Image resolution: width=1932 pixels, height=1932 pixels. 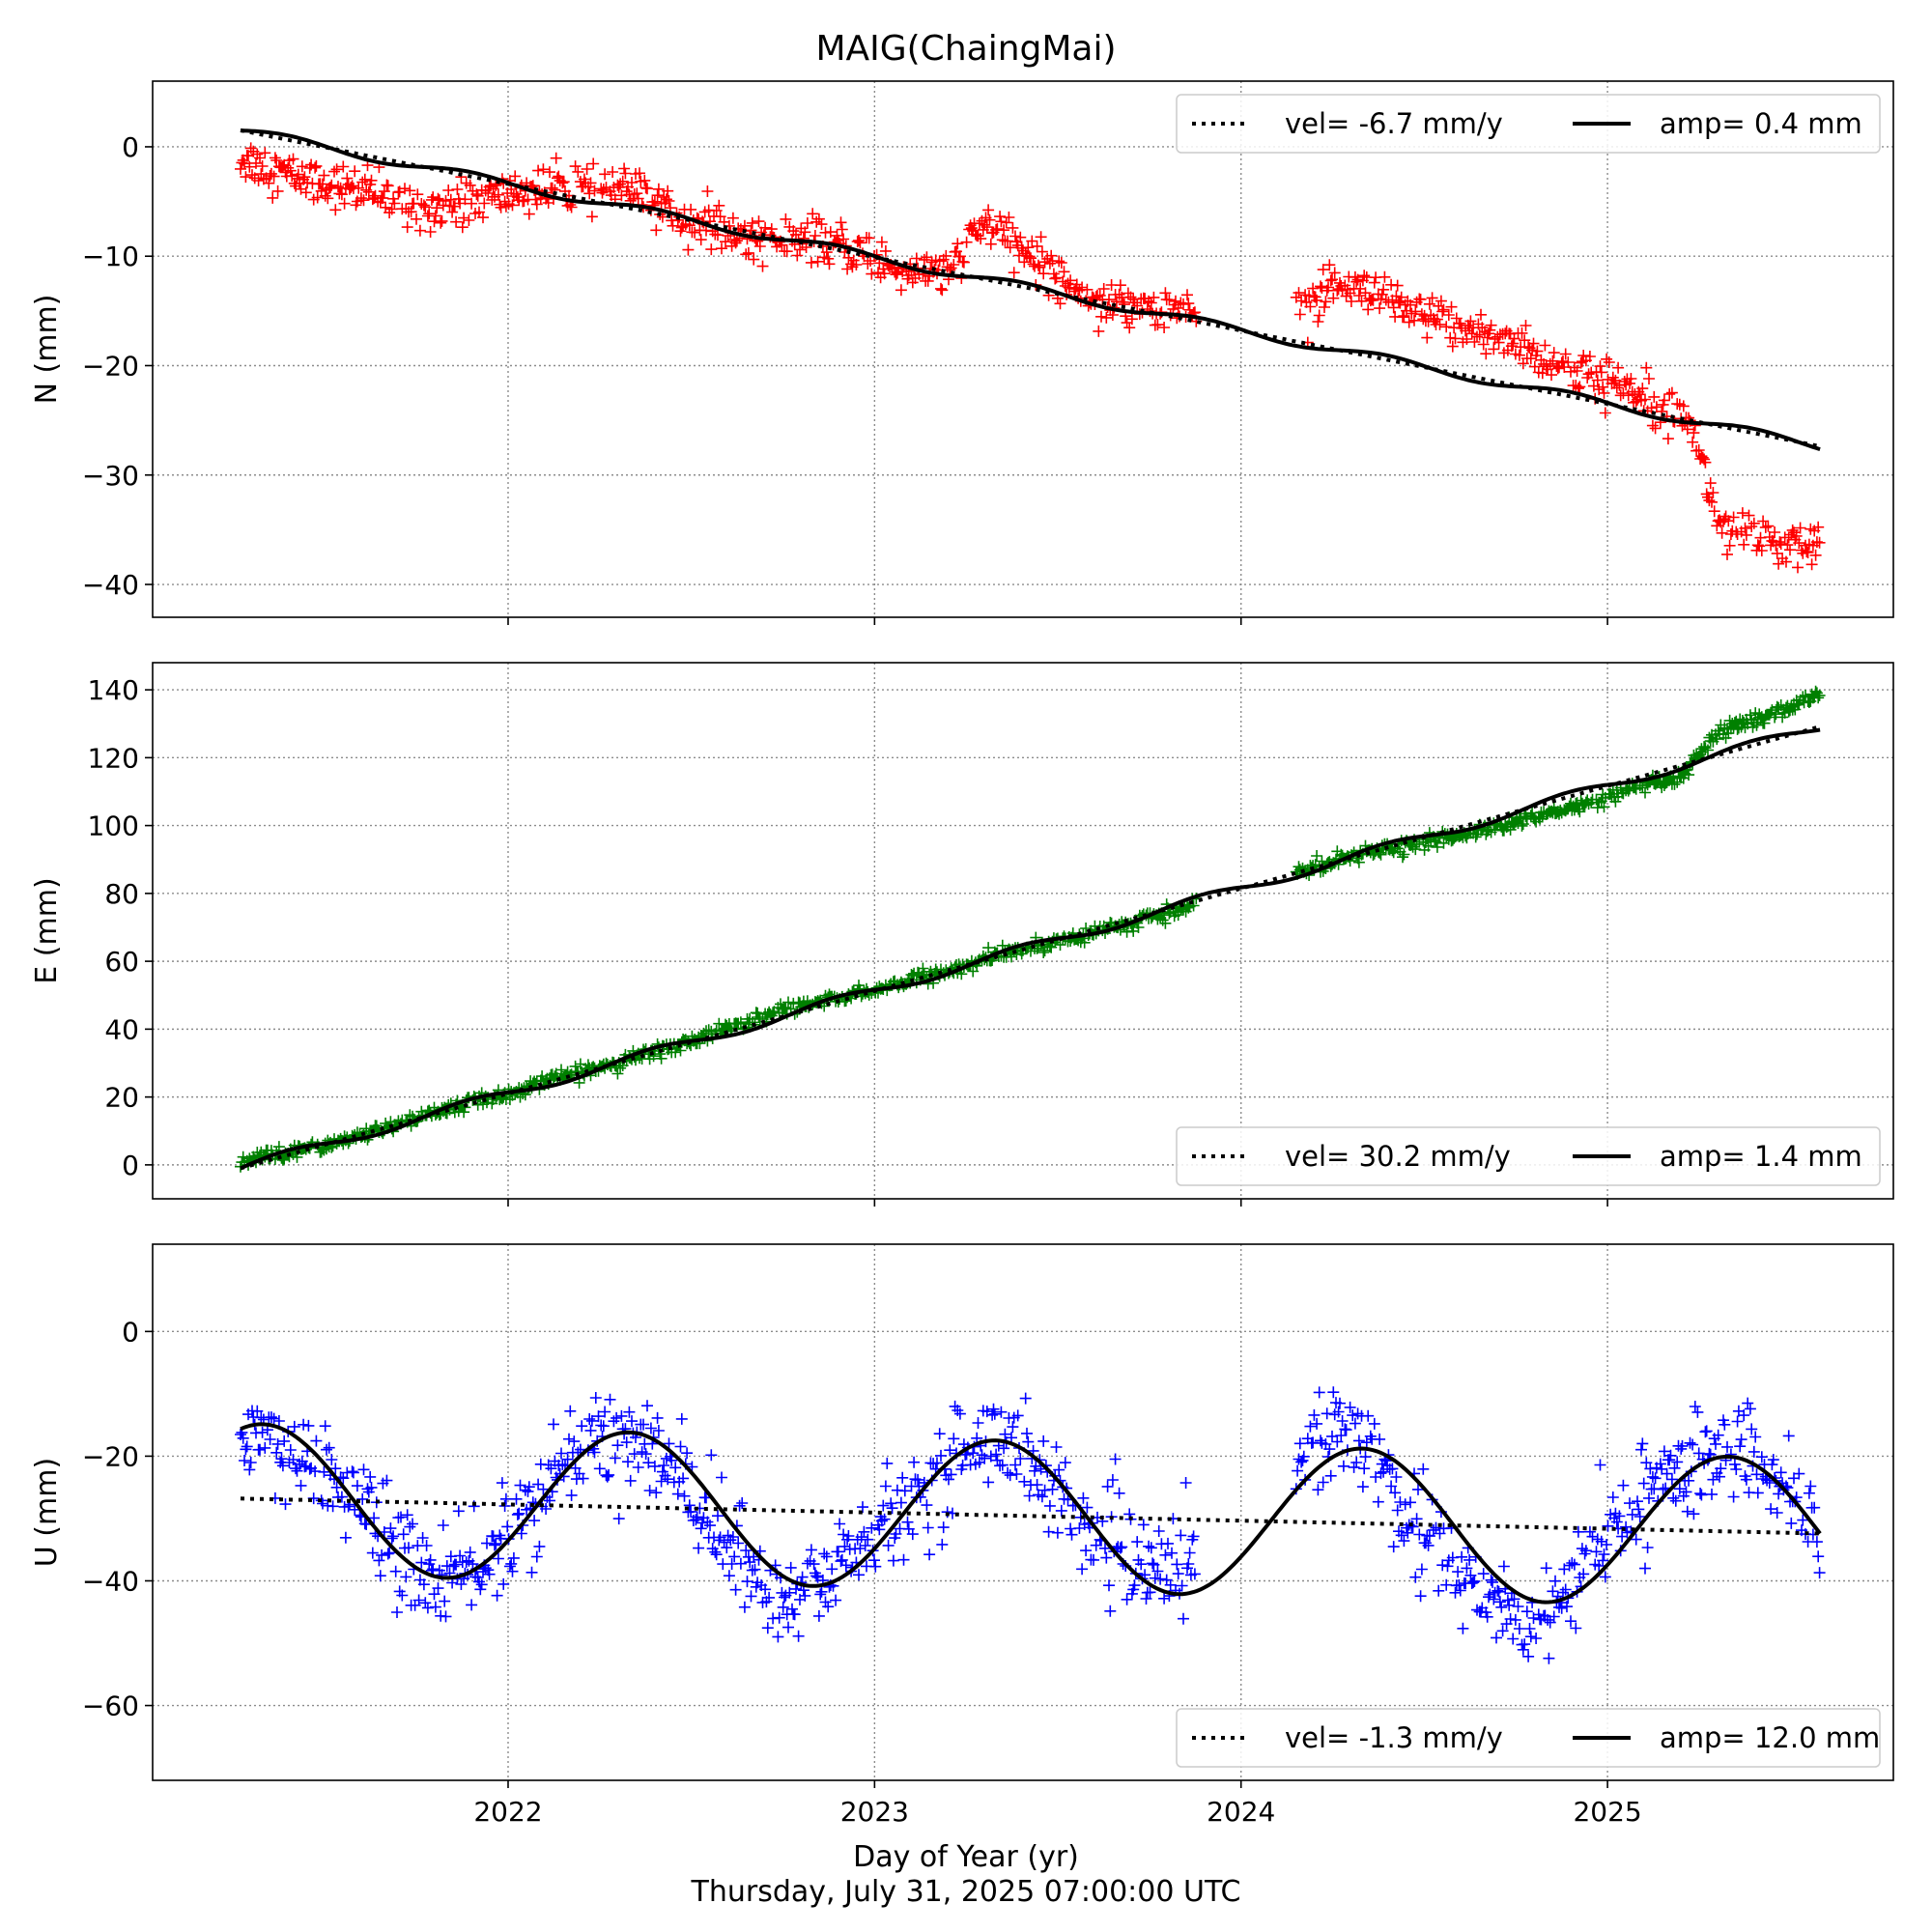 I want to click on y-tick-label: 60, so click(x=121, y=962).